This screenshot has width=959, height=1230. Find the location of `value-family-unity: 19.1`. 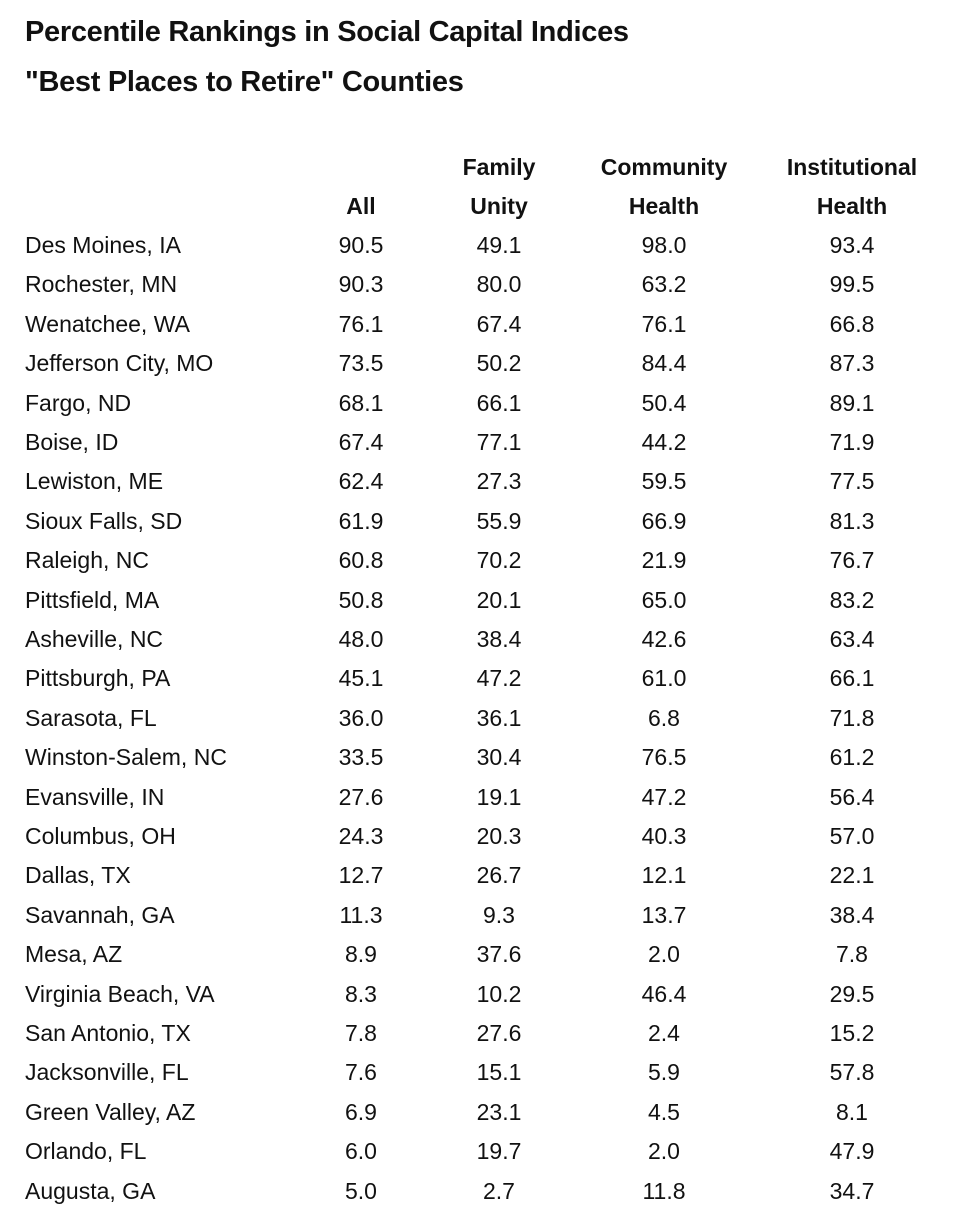

value-family-unity: 19.1 is located at coordinates (499, 796).